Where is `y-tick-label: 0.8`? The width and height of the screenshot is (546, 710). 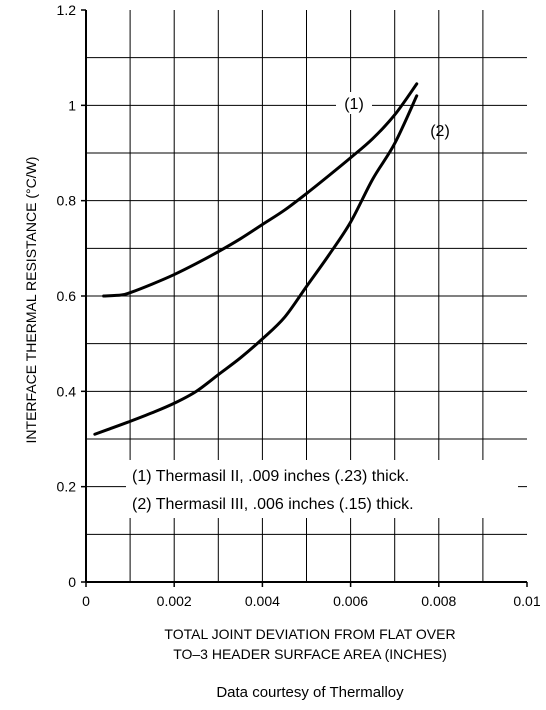 y-tick-label: 0.8 is located at coordinates (67, 201).